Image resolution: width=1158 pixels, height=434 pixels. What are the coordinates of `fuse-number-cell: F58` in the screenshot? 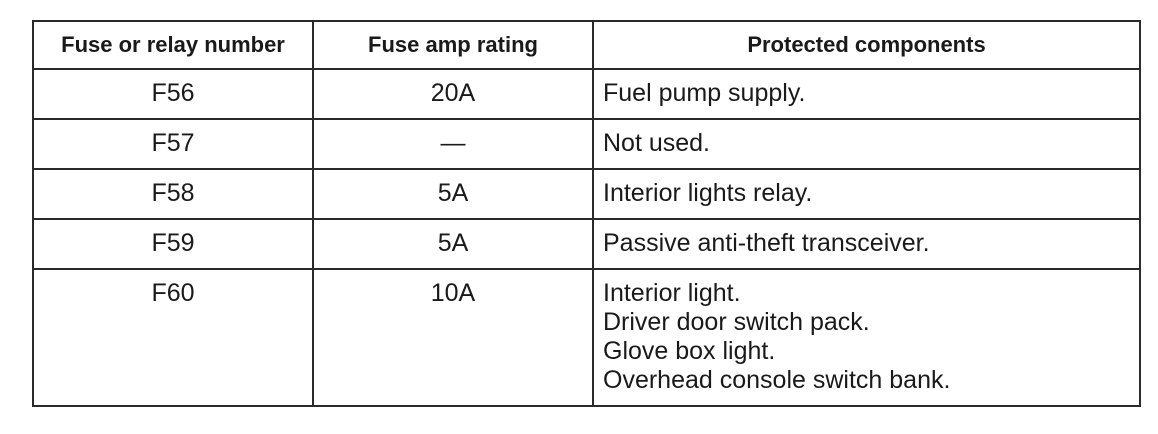 It's located at (173, 194).